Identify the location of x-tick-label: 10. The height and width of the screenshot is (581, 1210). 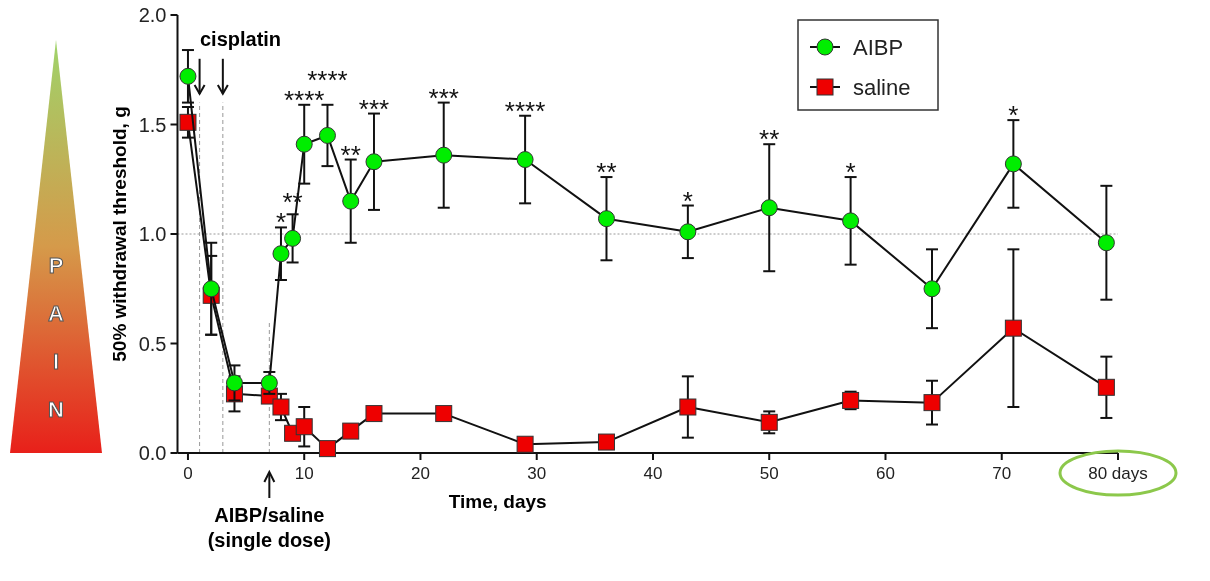
(304, 473).